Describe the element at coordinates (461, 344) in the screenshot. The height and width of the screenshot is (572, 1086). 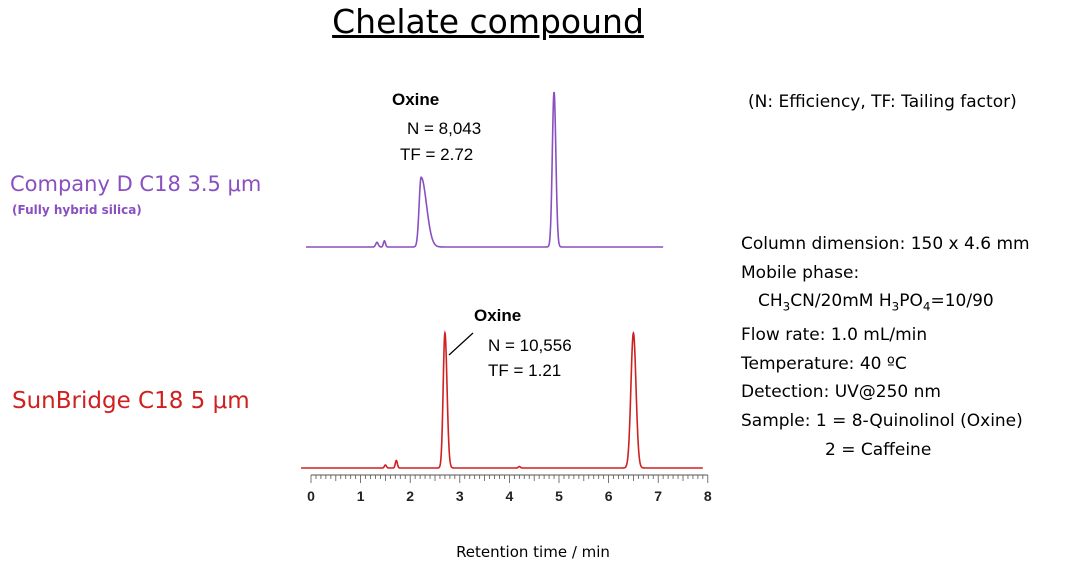
I see `bottom-peak-pointer` at that location.